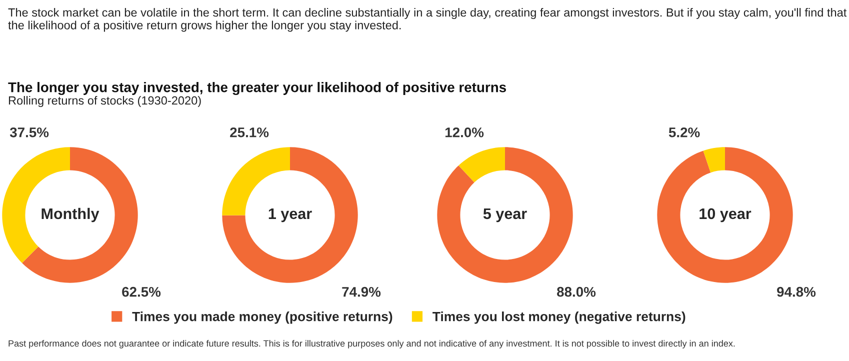  What do you see at coordinates (29, 132) in the screenshot?
I see `data-label: 37.5%` at bounding box center [29, 132].